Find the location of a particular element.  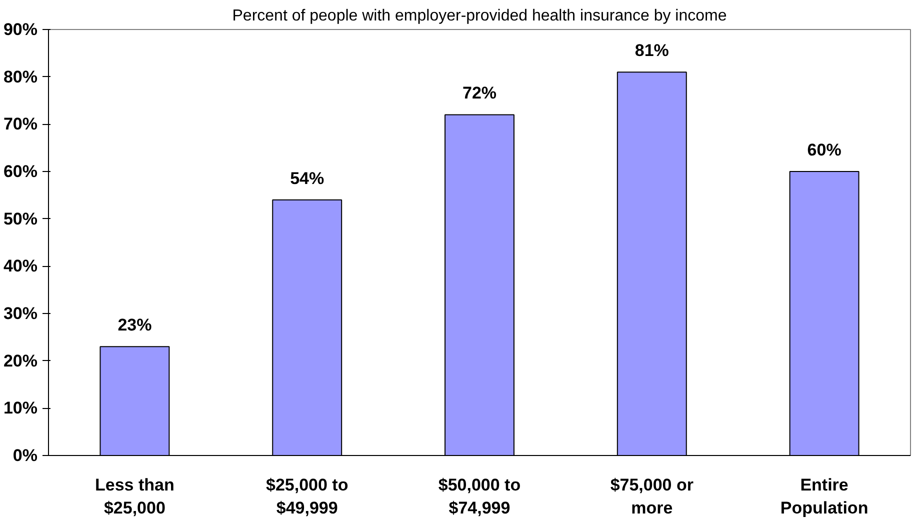

data-label: 54% is located at coordinates (307, 178).